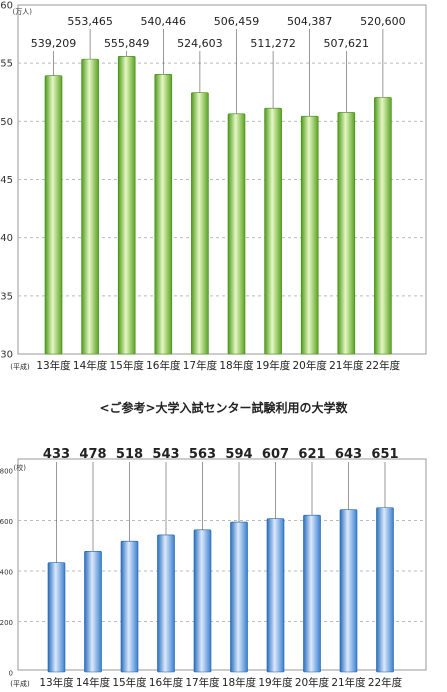 The width and height of the screenshot is (447, 692). What do you see at coordinates (238, 454) in the screenshot?
I see `data-label: 594` at bounding box center [238, 454].